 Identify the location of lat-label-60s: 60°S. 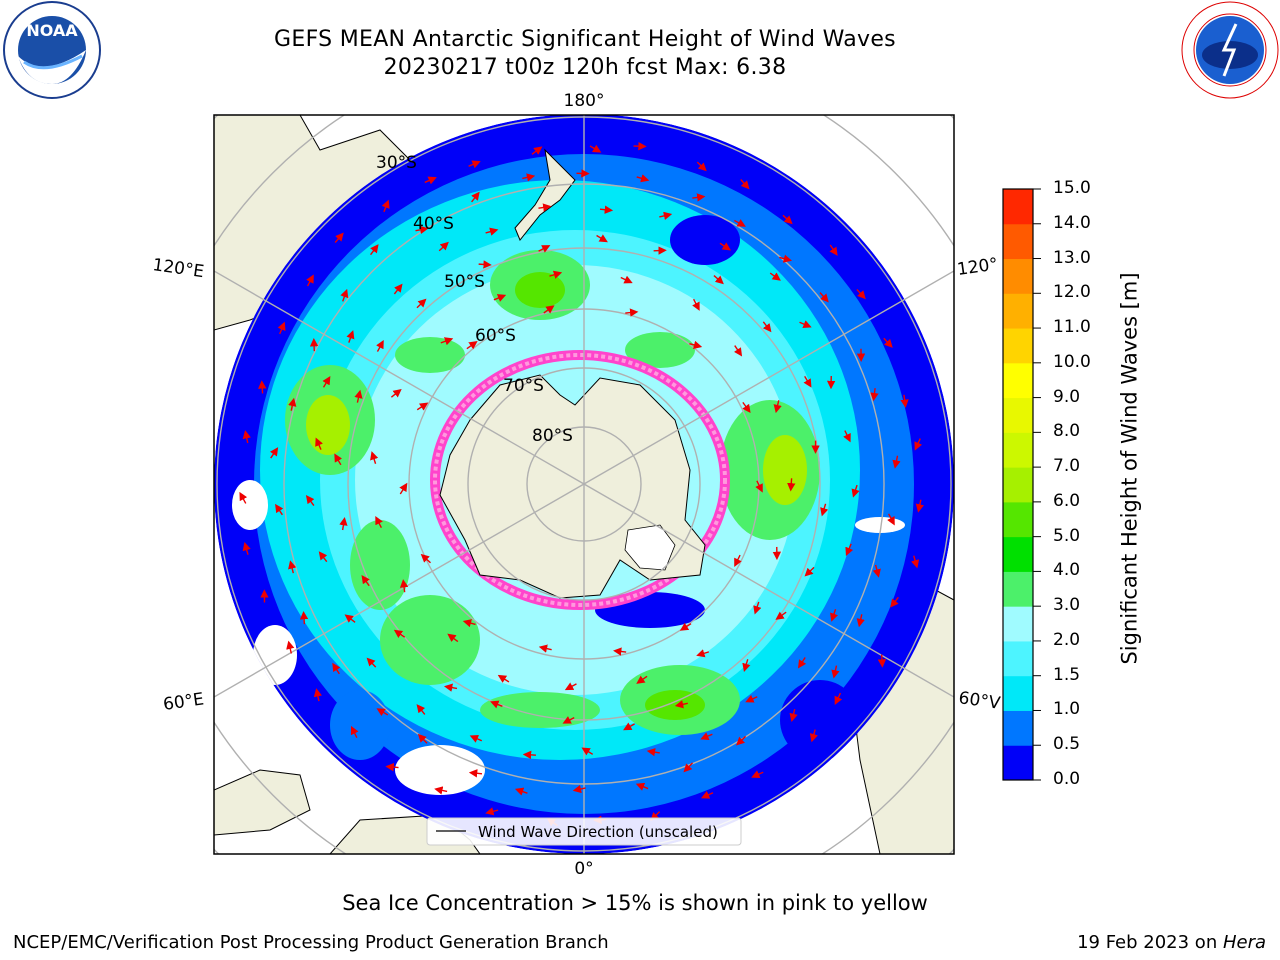
(495, 336).